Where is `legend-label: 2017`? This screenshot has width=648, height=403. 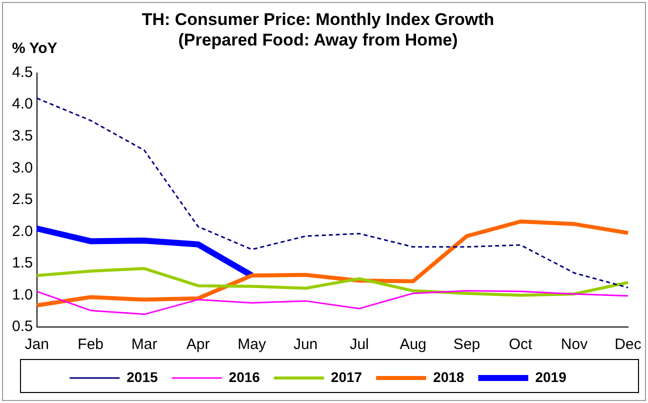 legend-label: 2017 is located at coordinates (346, 376).